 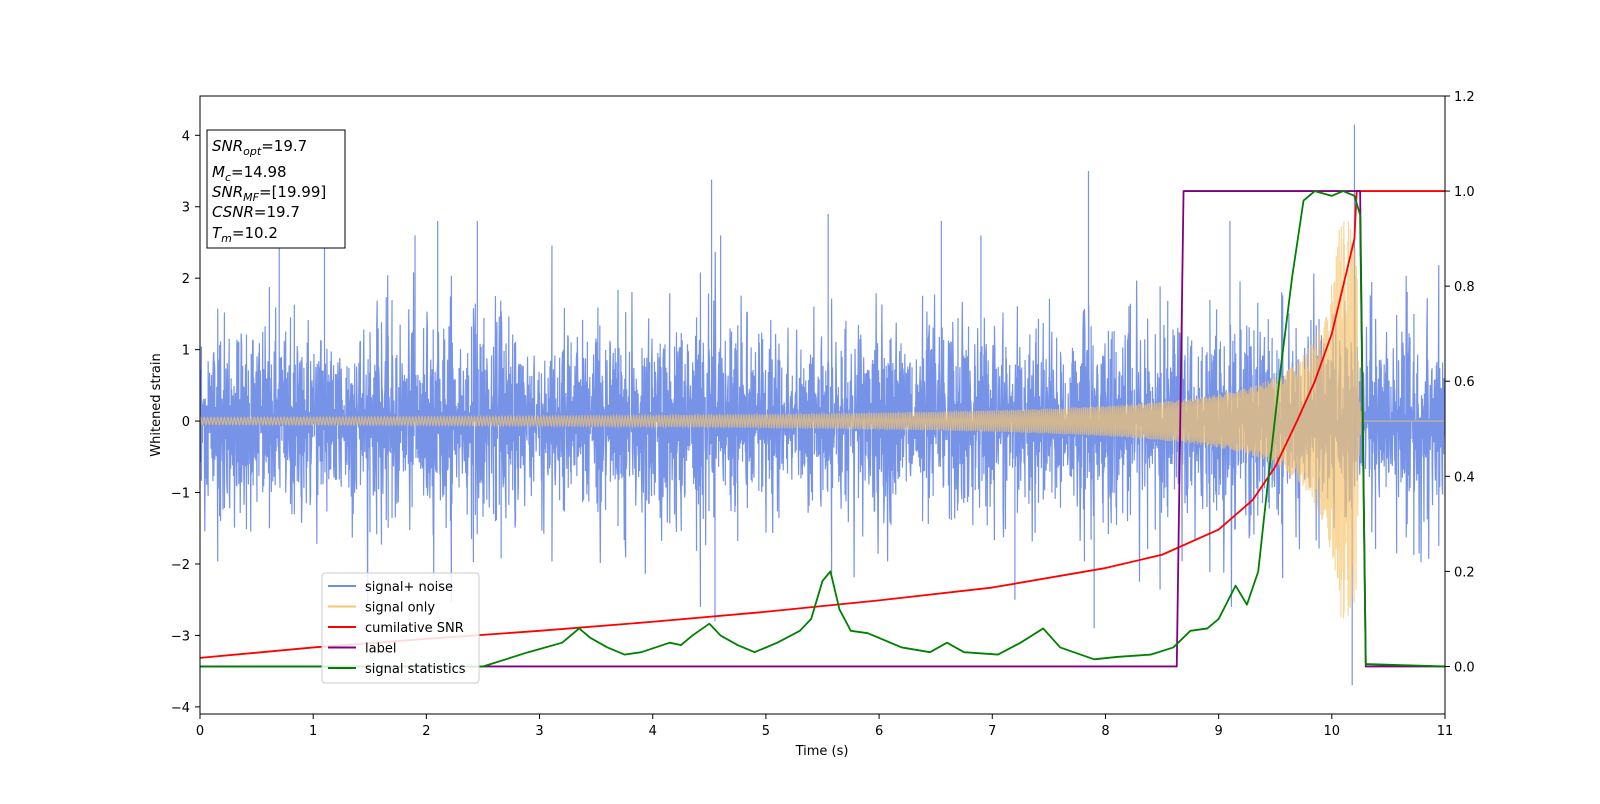 What do you see at coordinates (879, 731) in the screenshot?
I see `x-tick-label: 6` at bounding box center [879, 731].